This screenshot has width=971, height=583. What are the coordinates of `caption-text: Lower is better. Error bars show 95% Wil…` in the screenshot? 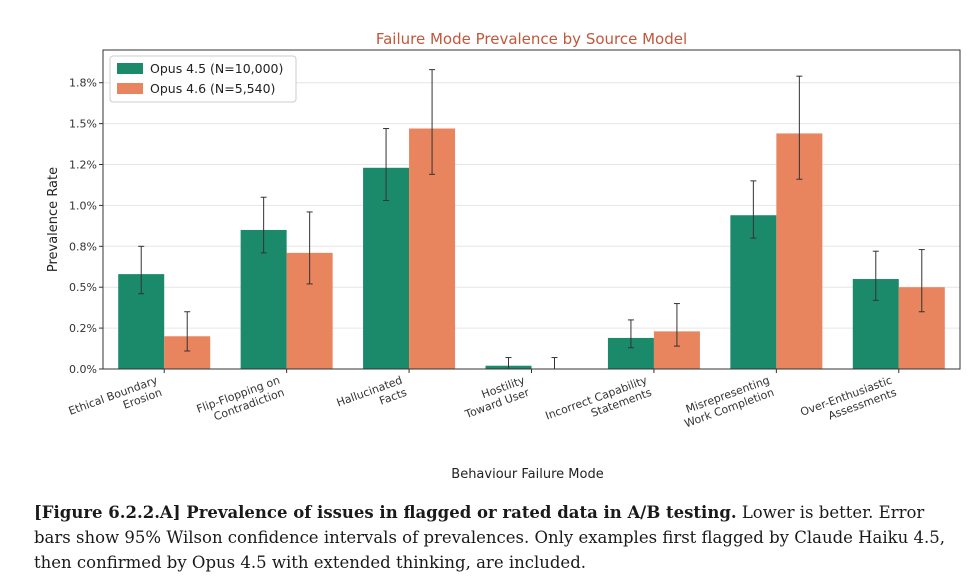 It's located at (490, 537).